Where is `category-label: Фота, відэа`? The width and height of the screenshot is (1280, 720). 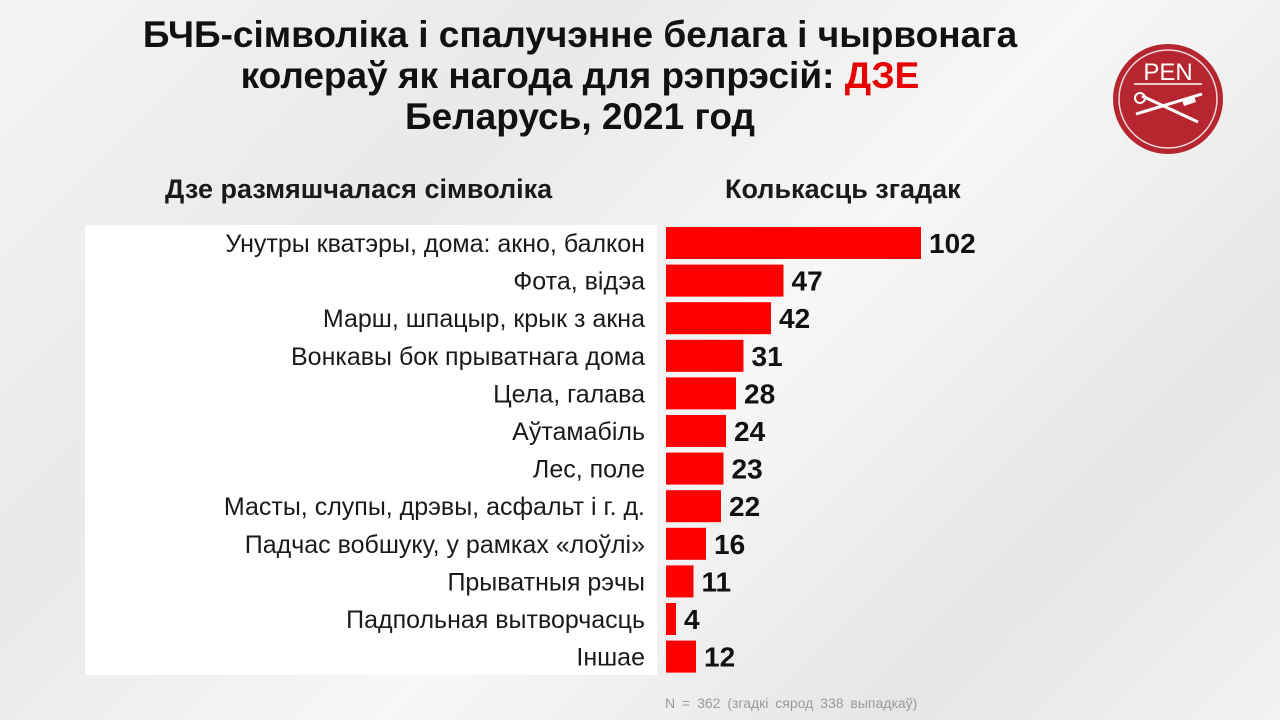 category-label: Фота, відэа is located at coordinates (579, 282).